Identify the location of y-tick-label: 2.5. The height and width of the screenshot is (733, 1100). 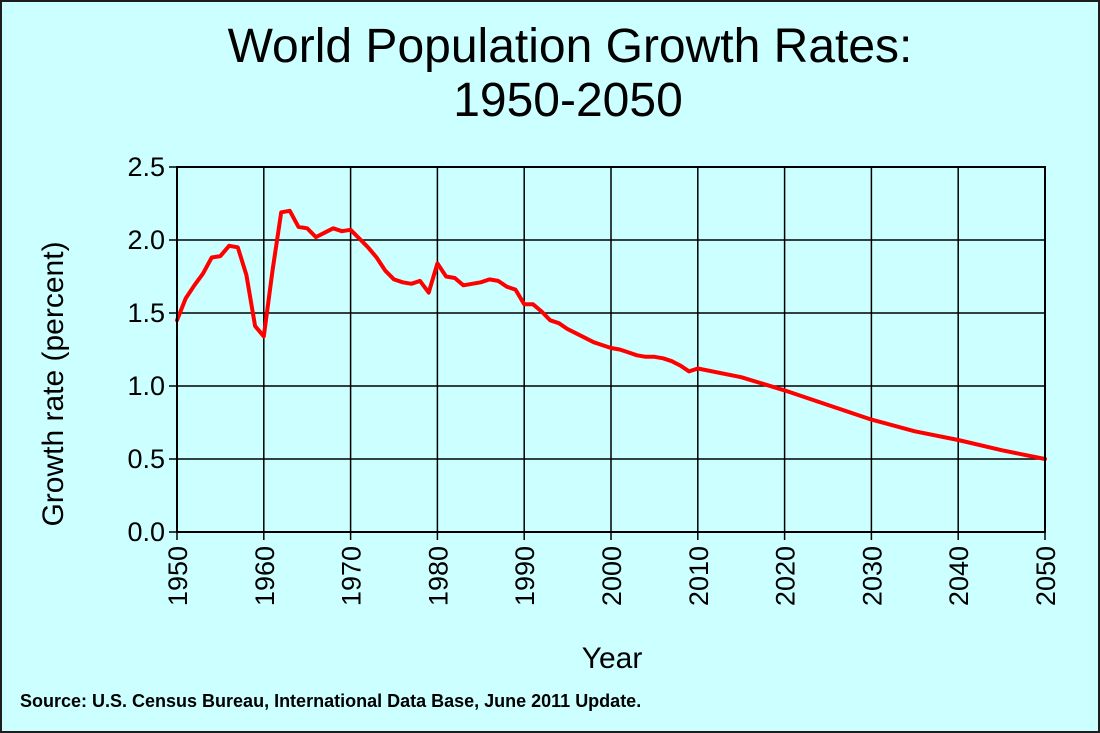
(146, 167).